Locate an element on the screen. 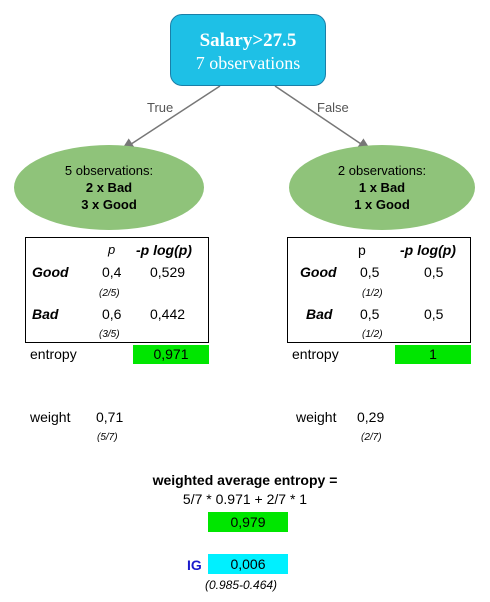 The image size is (490, 602). right-child-node: 2 observations: 1 x Bad 1 x Good is located at coordinates (382, 187).